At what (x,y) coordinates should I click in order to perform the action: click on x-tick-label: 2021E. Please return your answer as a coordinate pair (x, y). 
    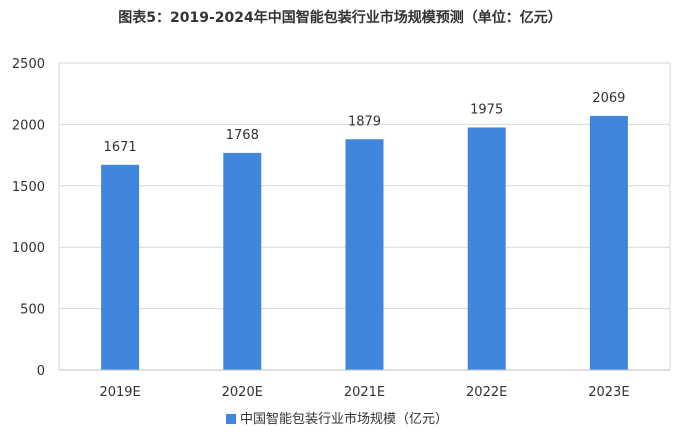
    Looking at the image, I should click on (364, 392).